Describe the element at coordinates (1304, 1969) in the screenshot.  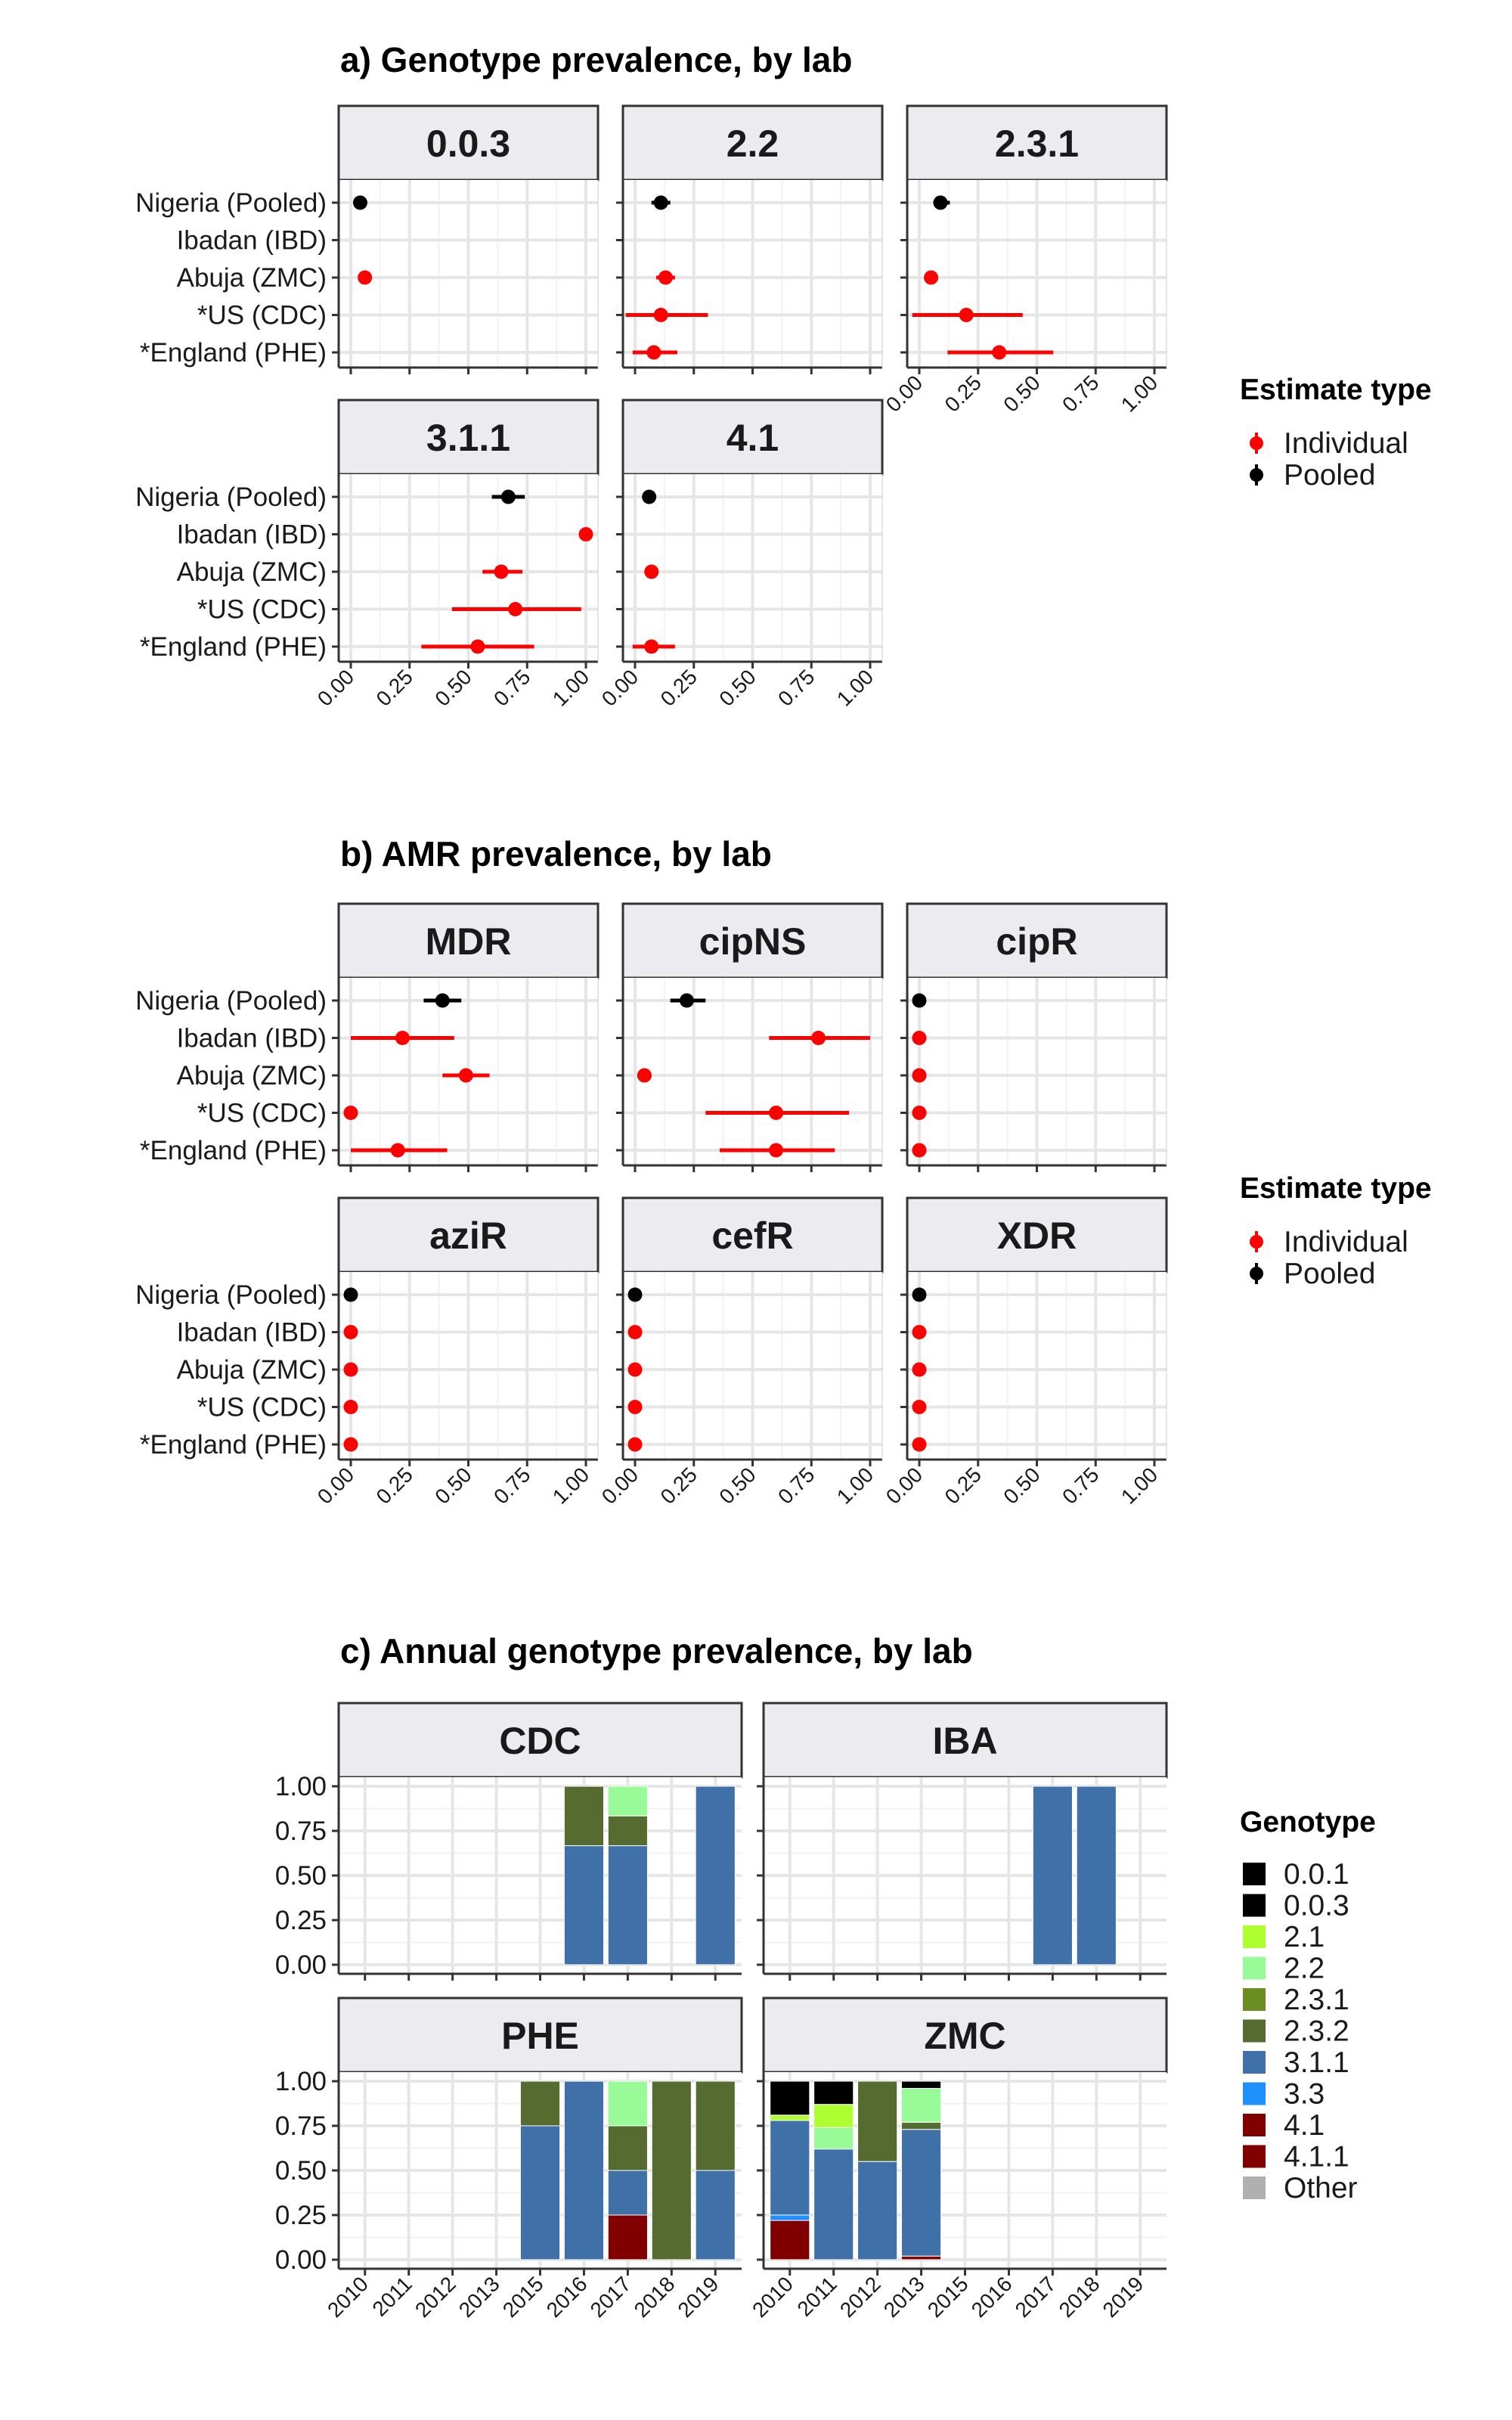
I see `legend-label-2-2: 2.2` at that location.